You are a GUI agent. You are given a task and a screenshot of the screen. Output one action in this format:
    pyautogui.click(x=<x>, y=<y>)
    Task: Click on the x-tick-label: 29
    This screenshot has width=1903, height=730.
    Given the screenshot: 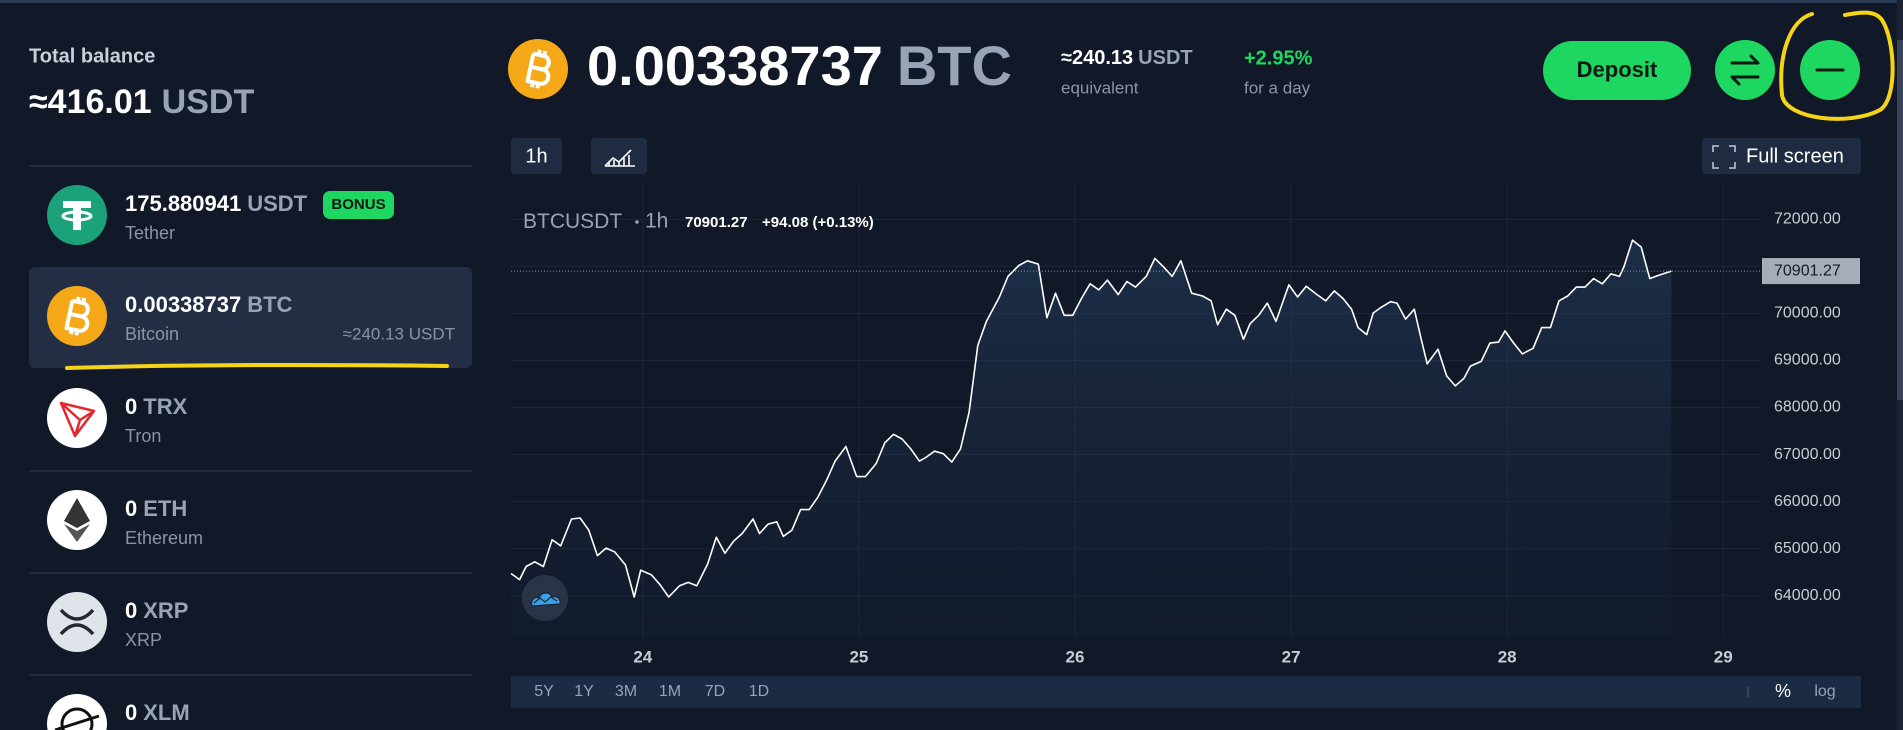 What is the action you would take?
    pyautogui.click(x=1723, y=656)
    